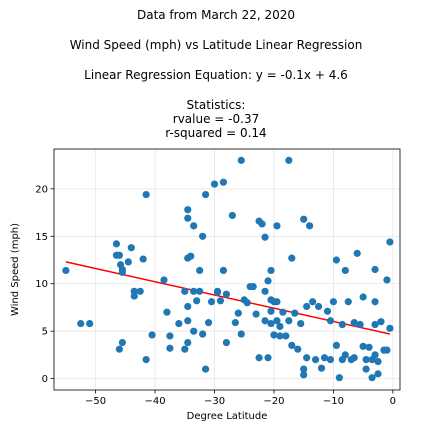 Image resolution: width=432 pixels, height=432 pixels. I want to click on x-tick-label: 0, so click(393, 401).